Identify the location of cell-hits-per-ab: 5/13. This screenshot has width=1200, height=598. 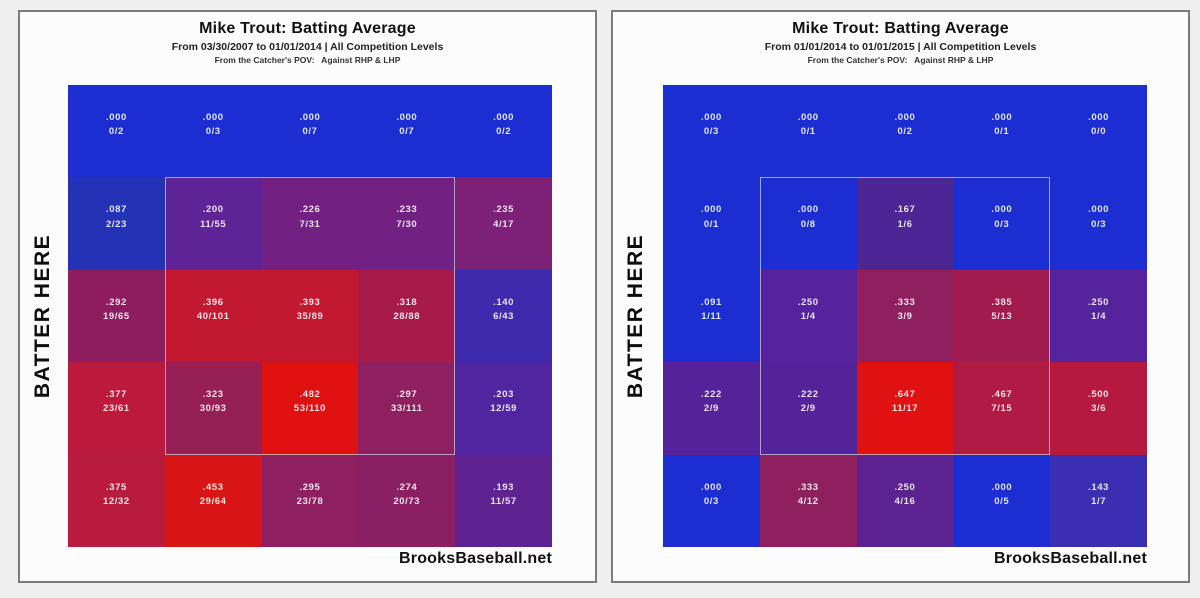
(1002, 316).